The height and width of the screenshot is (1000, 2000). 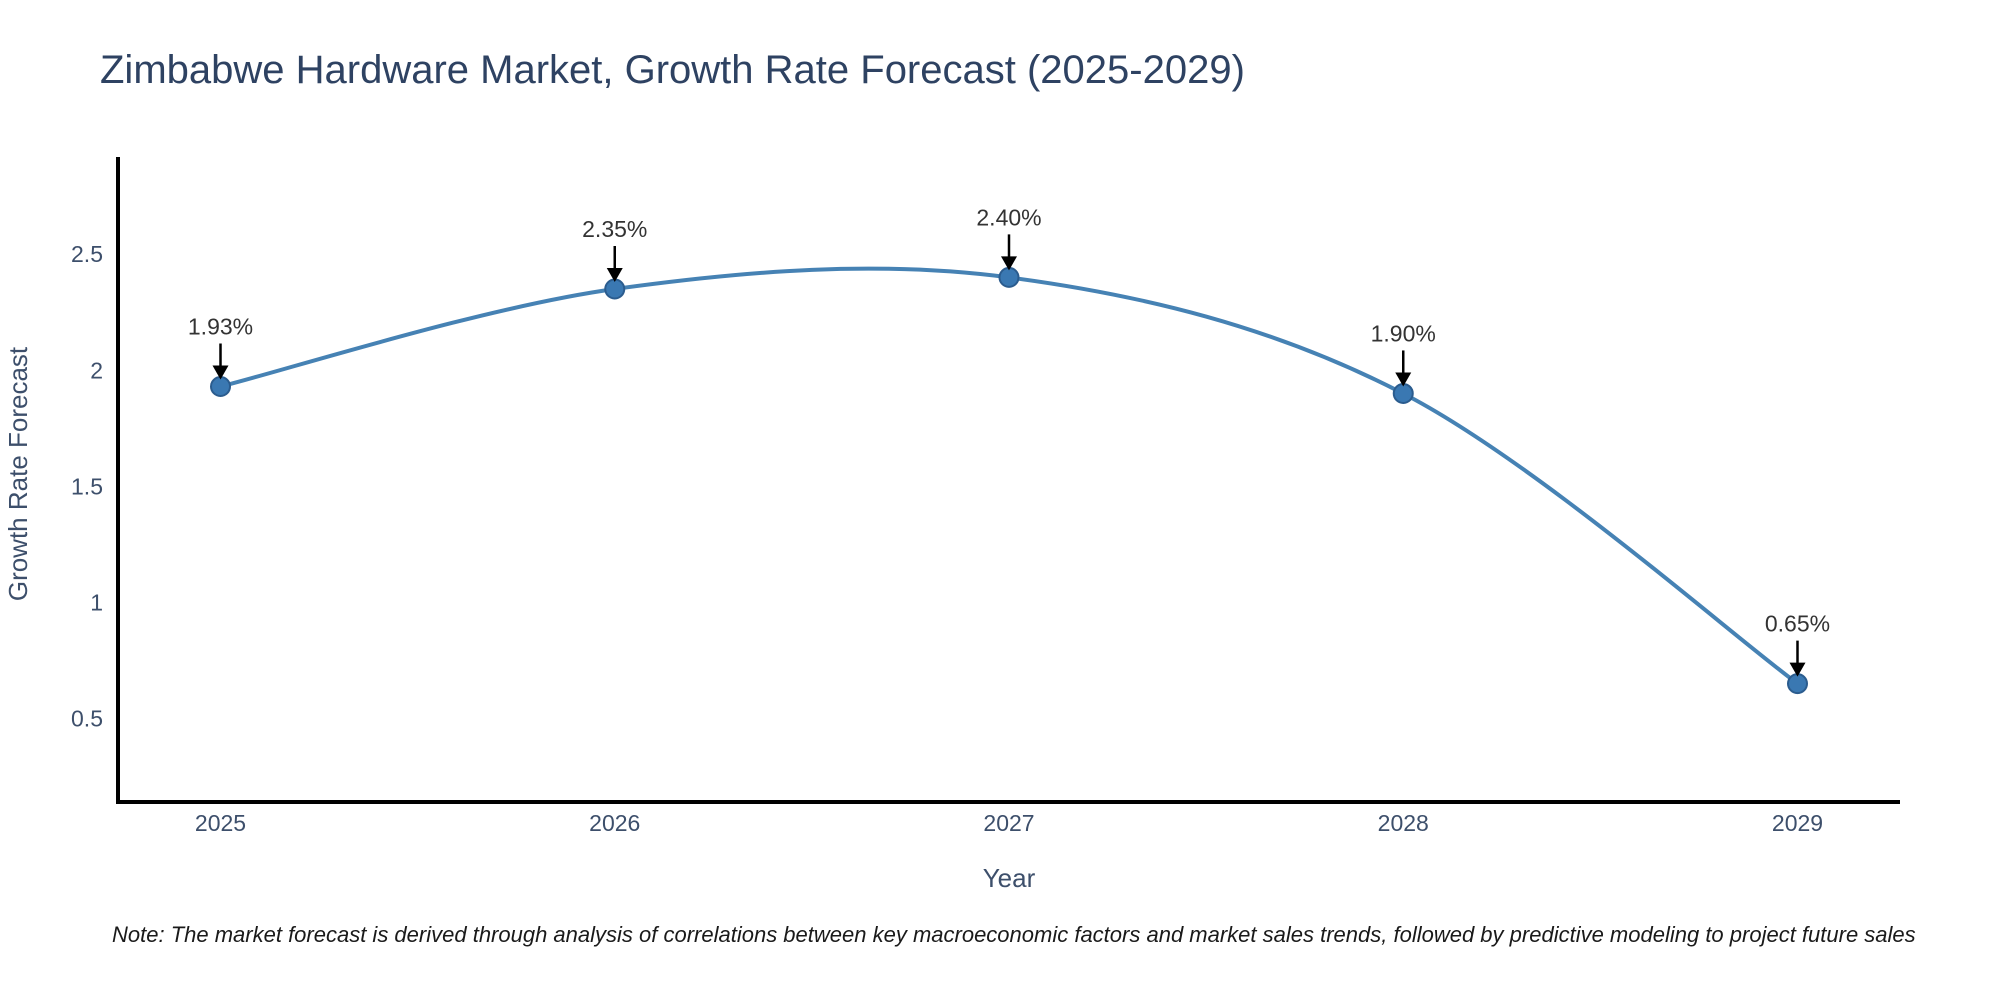 I want to click on x-tick-labels: 2025 2026 2027 2028 2029, so click(x=1009, y=823).